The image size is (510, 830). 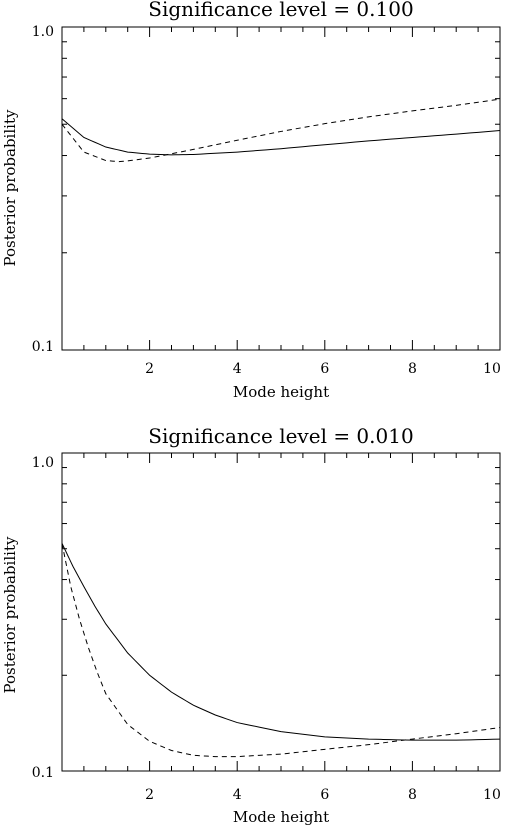 I want to click on x-axis-label-bottom: Mode height, so click(x=281, y=817).